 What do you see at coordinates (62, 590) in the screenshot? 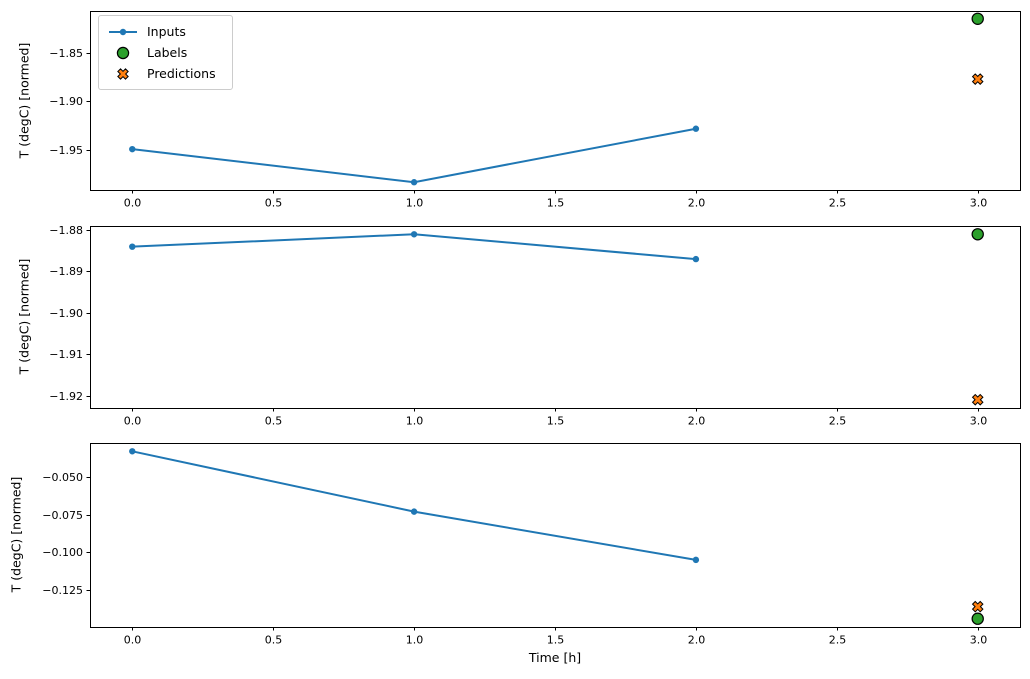
I see `y-tick-label: −0.125` at bounding box center [62, 590].